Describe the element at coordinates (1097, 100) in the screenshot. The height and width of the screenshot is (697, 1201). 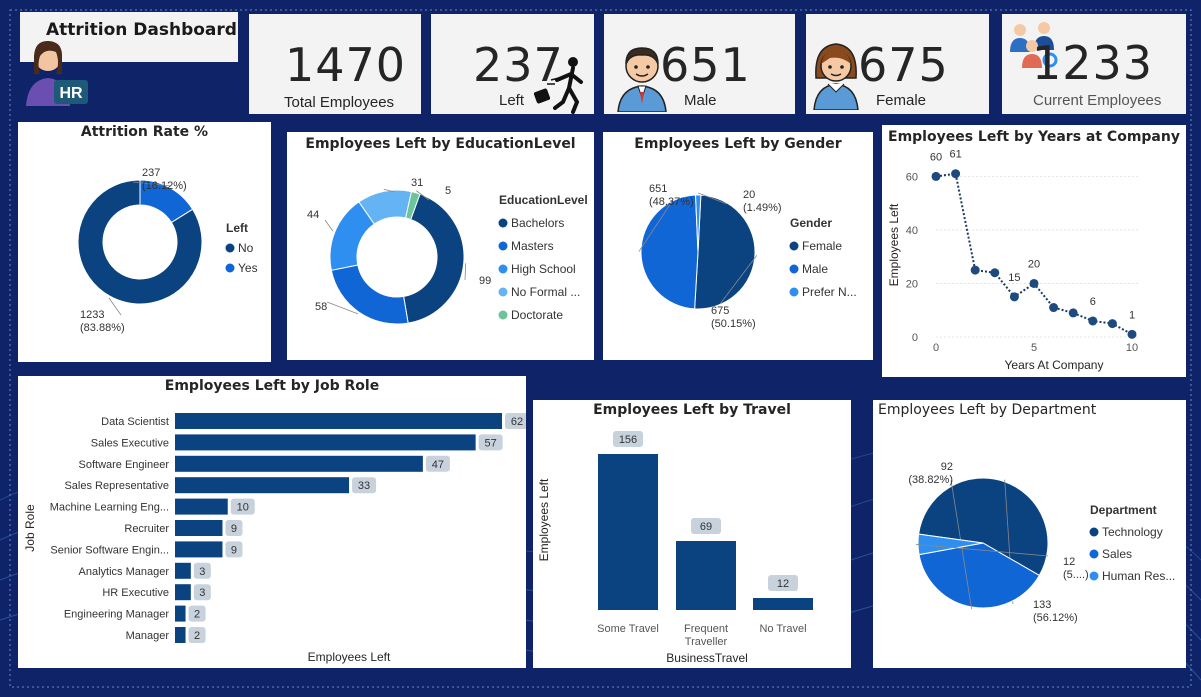
I see `kpi-label: Current Employees` at that location.